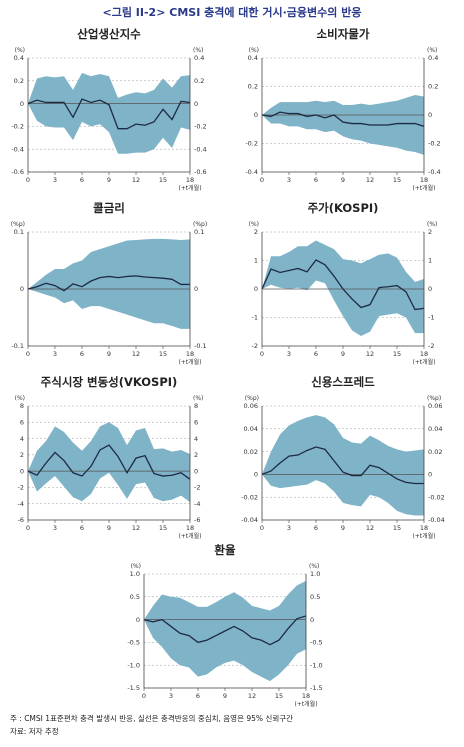  Describe the element at coordinates (22, 455) in the screenshot. I see `y-tick-label-left: 2` at that location.